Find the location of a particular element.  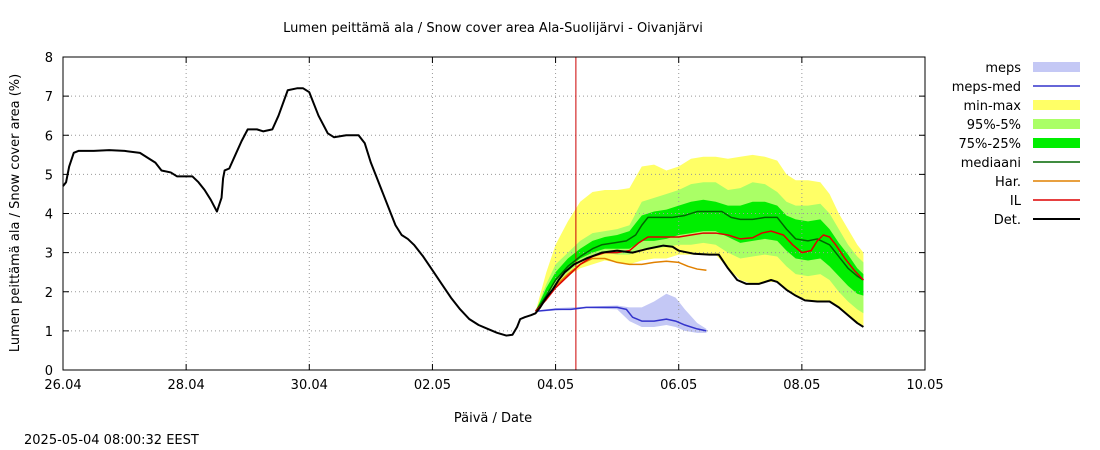

x-tick-label: 30.04 is located at coordinates (309, 385).